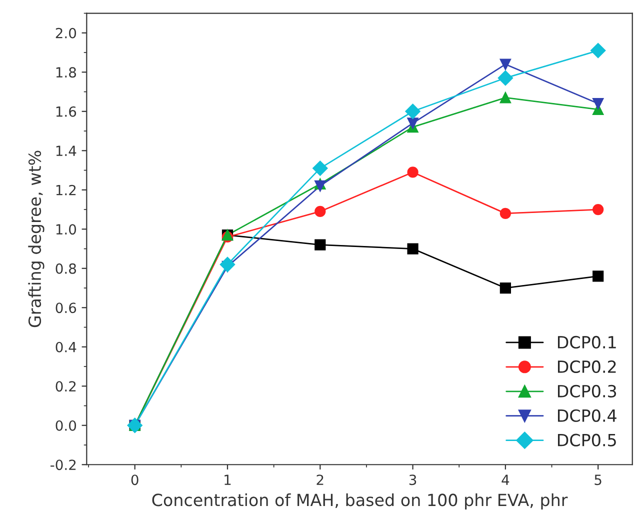  I want to click on y-axis-title: Grafting degree, wt%, so click(36, 239).